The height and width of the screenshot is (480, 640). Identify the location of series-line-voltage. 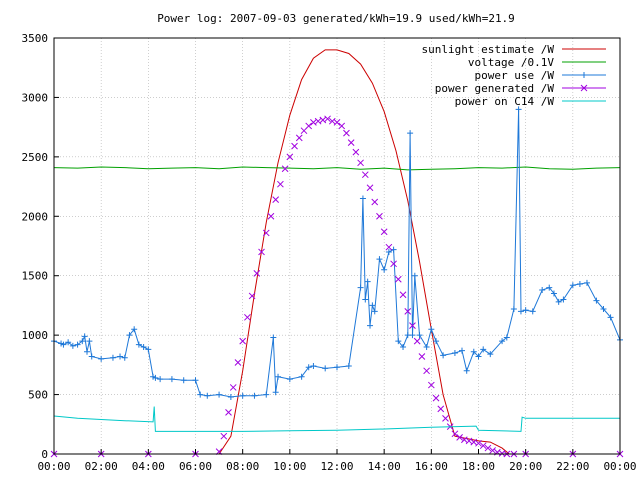
(337, 168).